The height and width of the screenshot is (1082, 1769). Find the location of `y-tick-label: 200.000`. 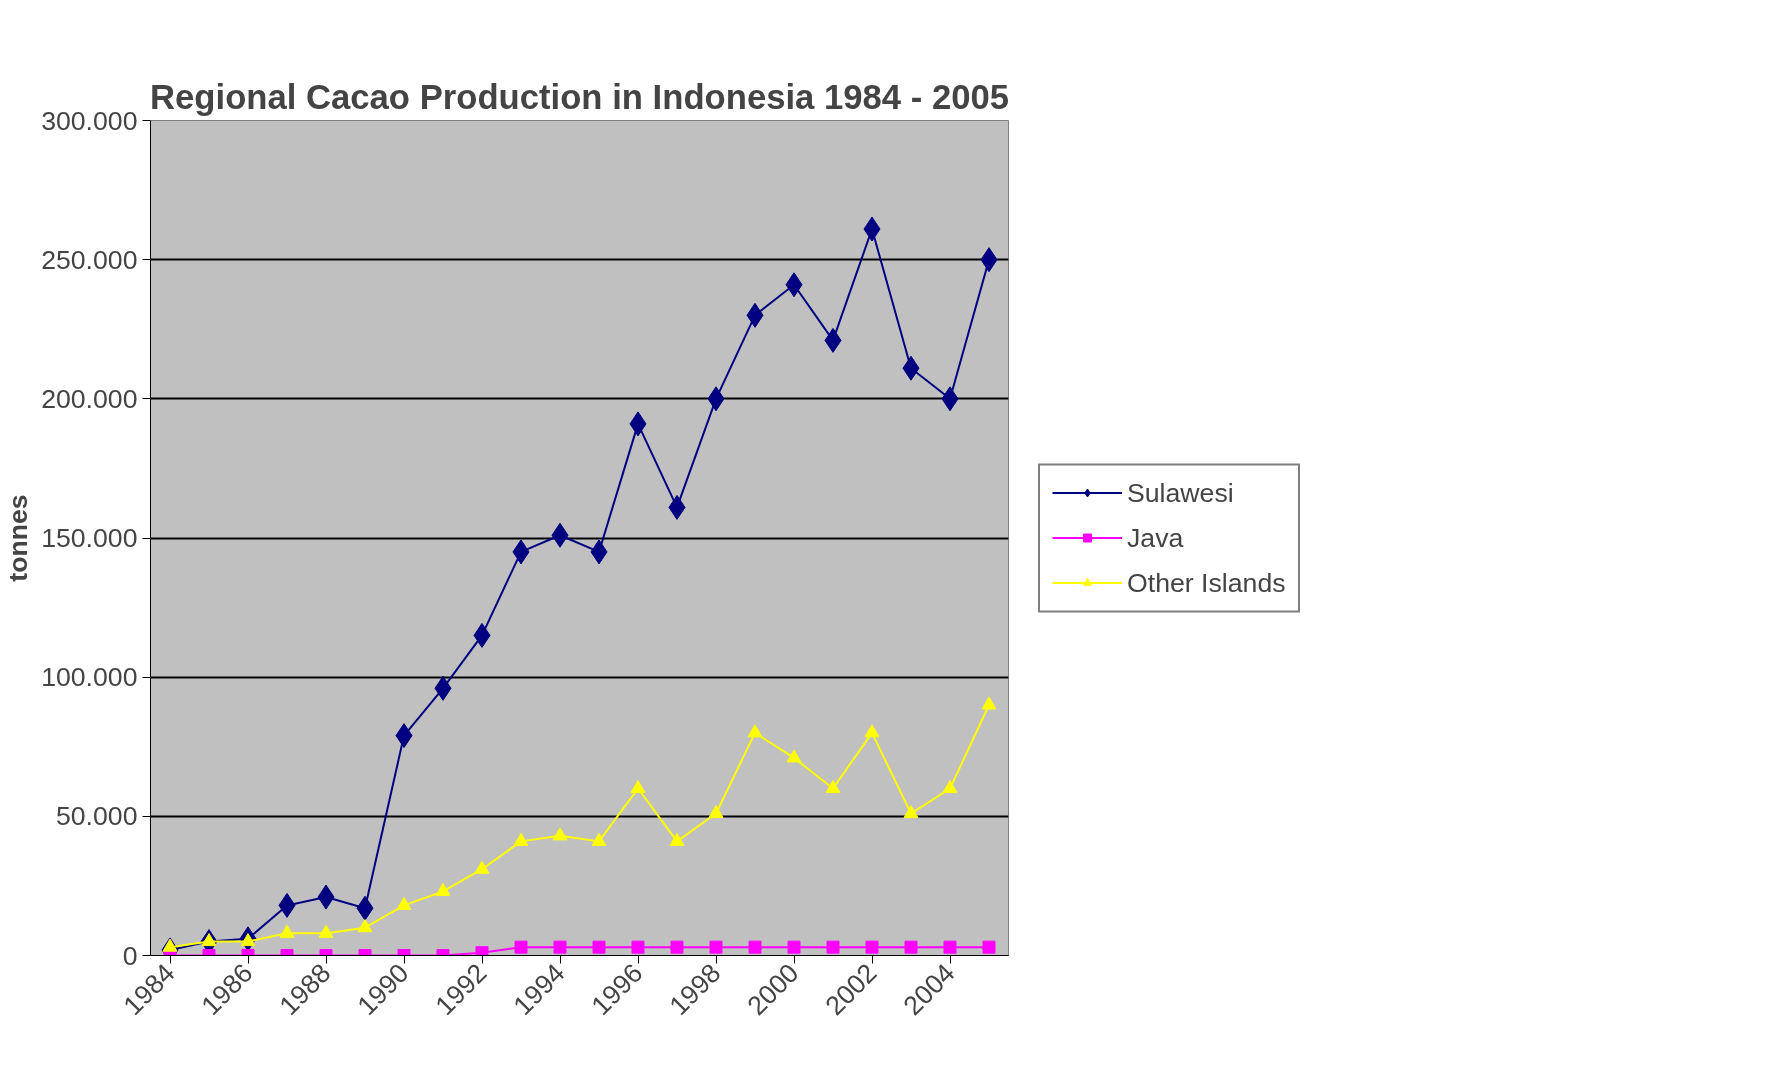

y-tick-label: 200.000 is located at coordinates (89, 398).